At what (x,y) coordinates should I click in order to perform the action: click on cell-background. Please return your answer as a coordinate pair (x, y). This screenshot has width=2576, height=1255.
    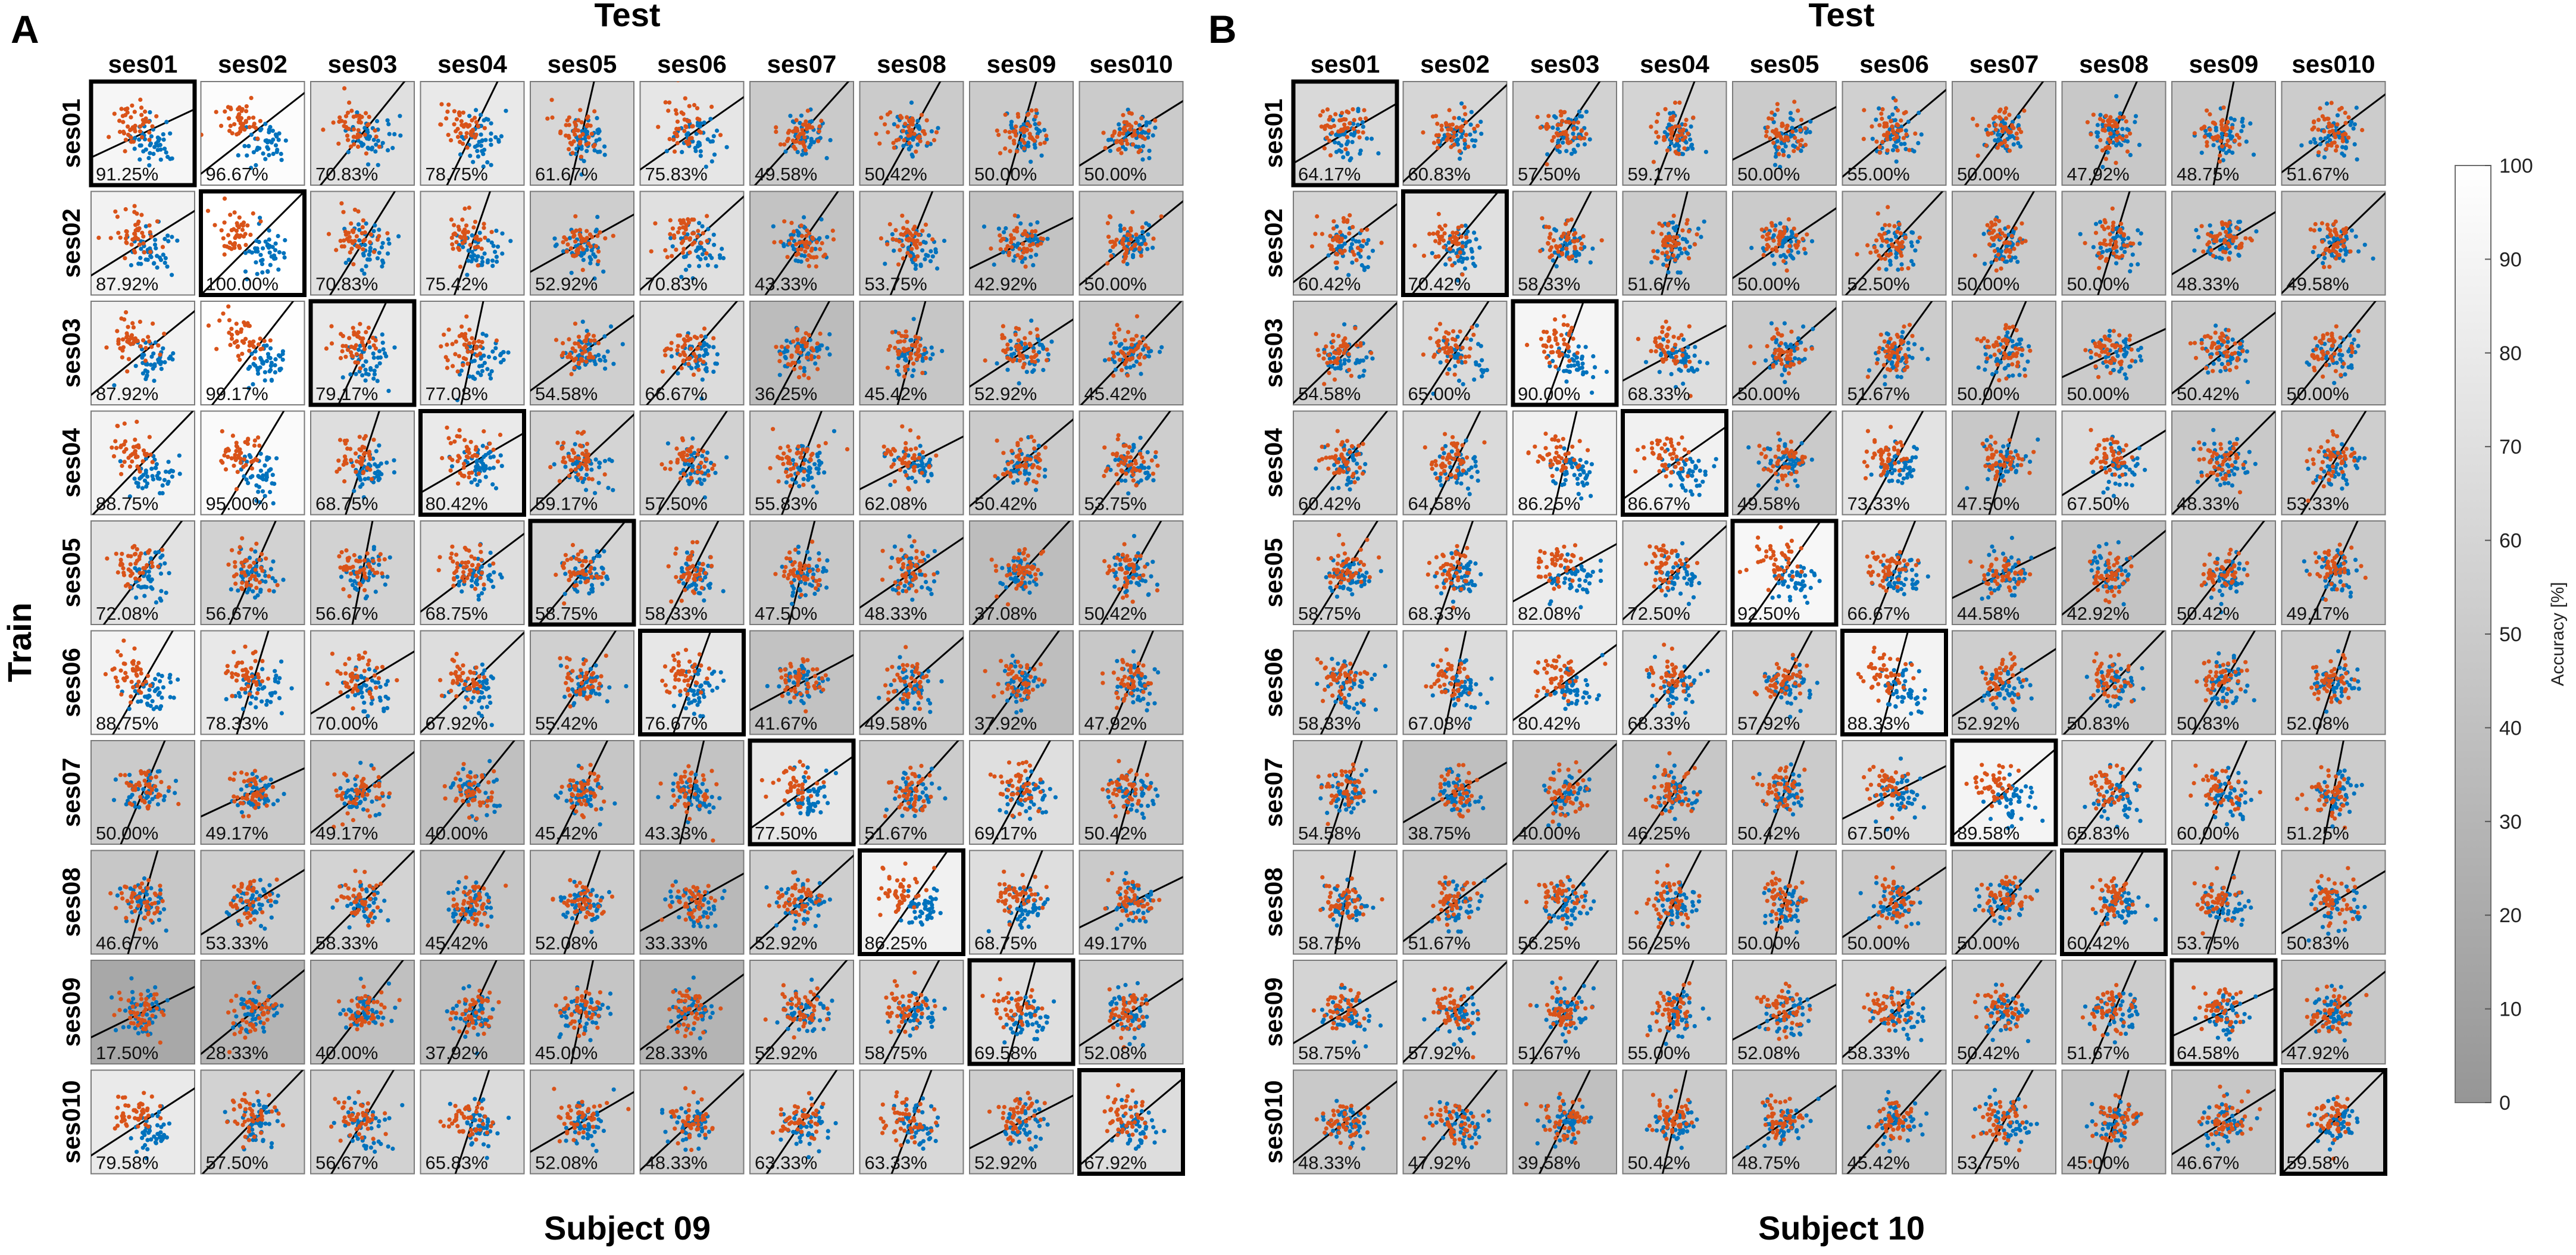
    Looking at the image, I should click on (1131, 572).